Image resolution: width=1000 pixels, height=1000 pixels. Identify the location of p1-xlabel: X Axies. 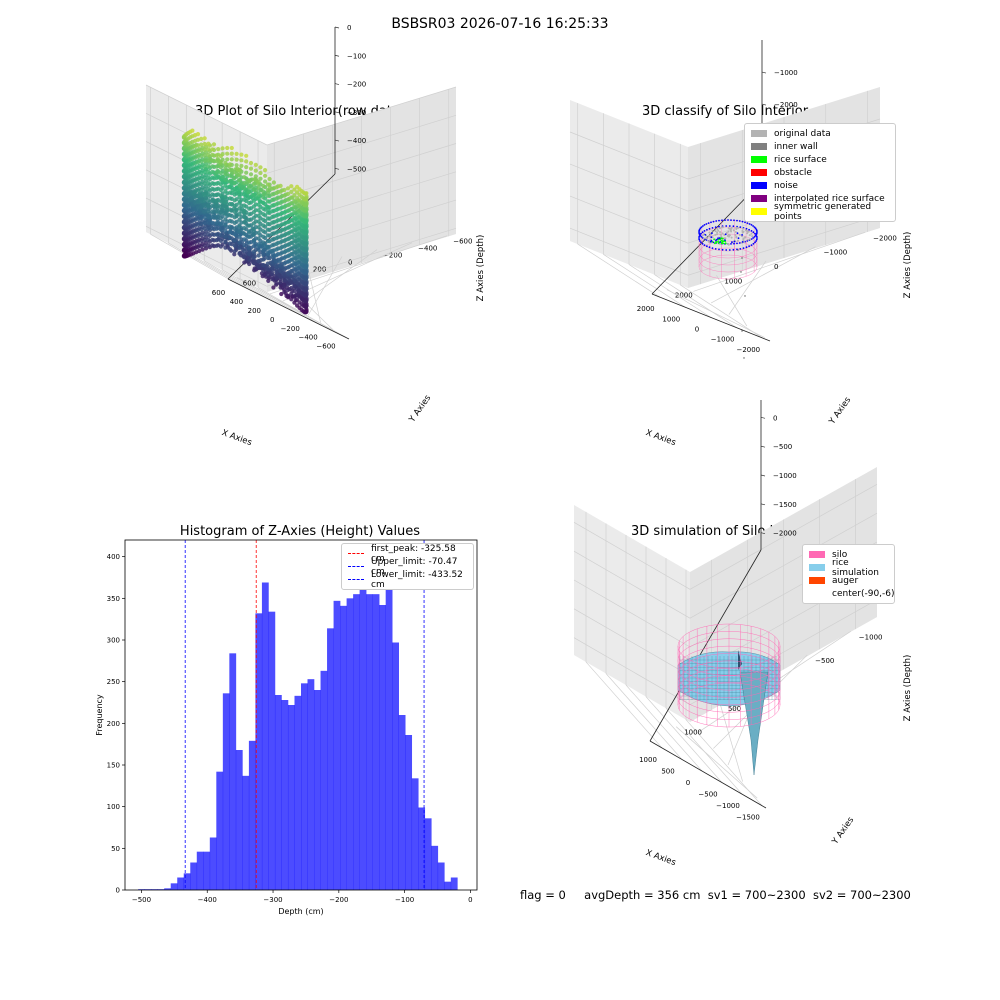
(236, 438).